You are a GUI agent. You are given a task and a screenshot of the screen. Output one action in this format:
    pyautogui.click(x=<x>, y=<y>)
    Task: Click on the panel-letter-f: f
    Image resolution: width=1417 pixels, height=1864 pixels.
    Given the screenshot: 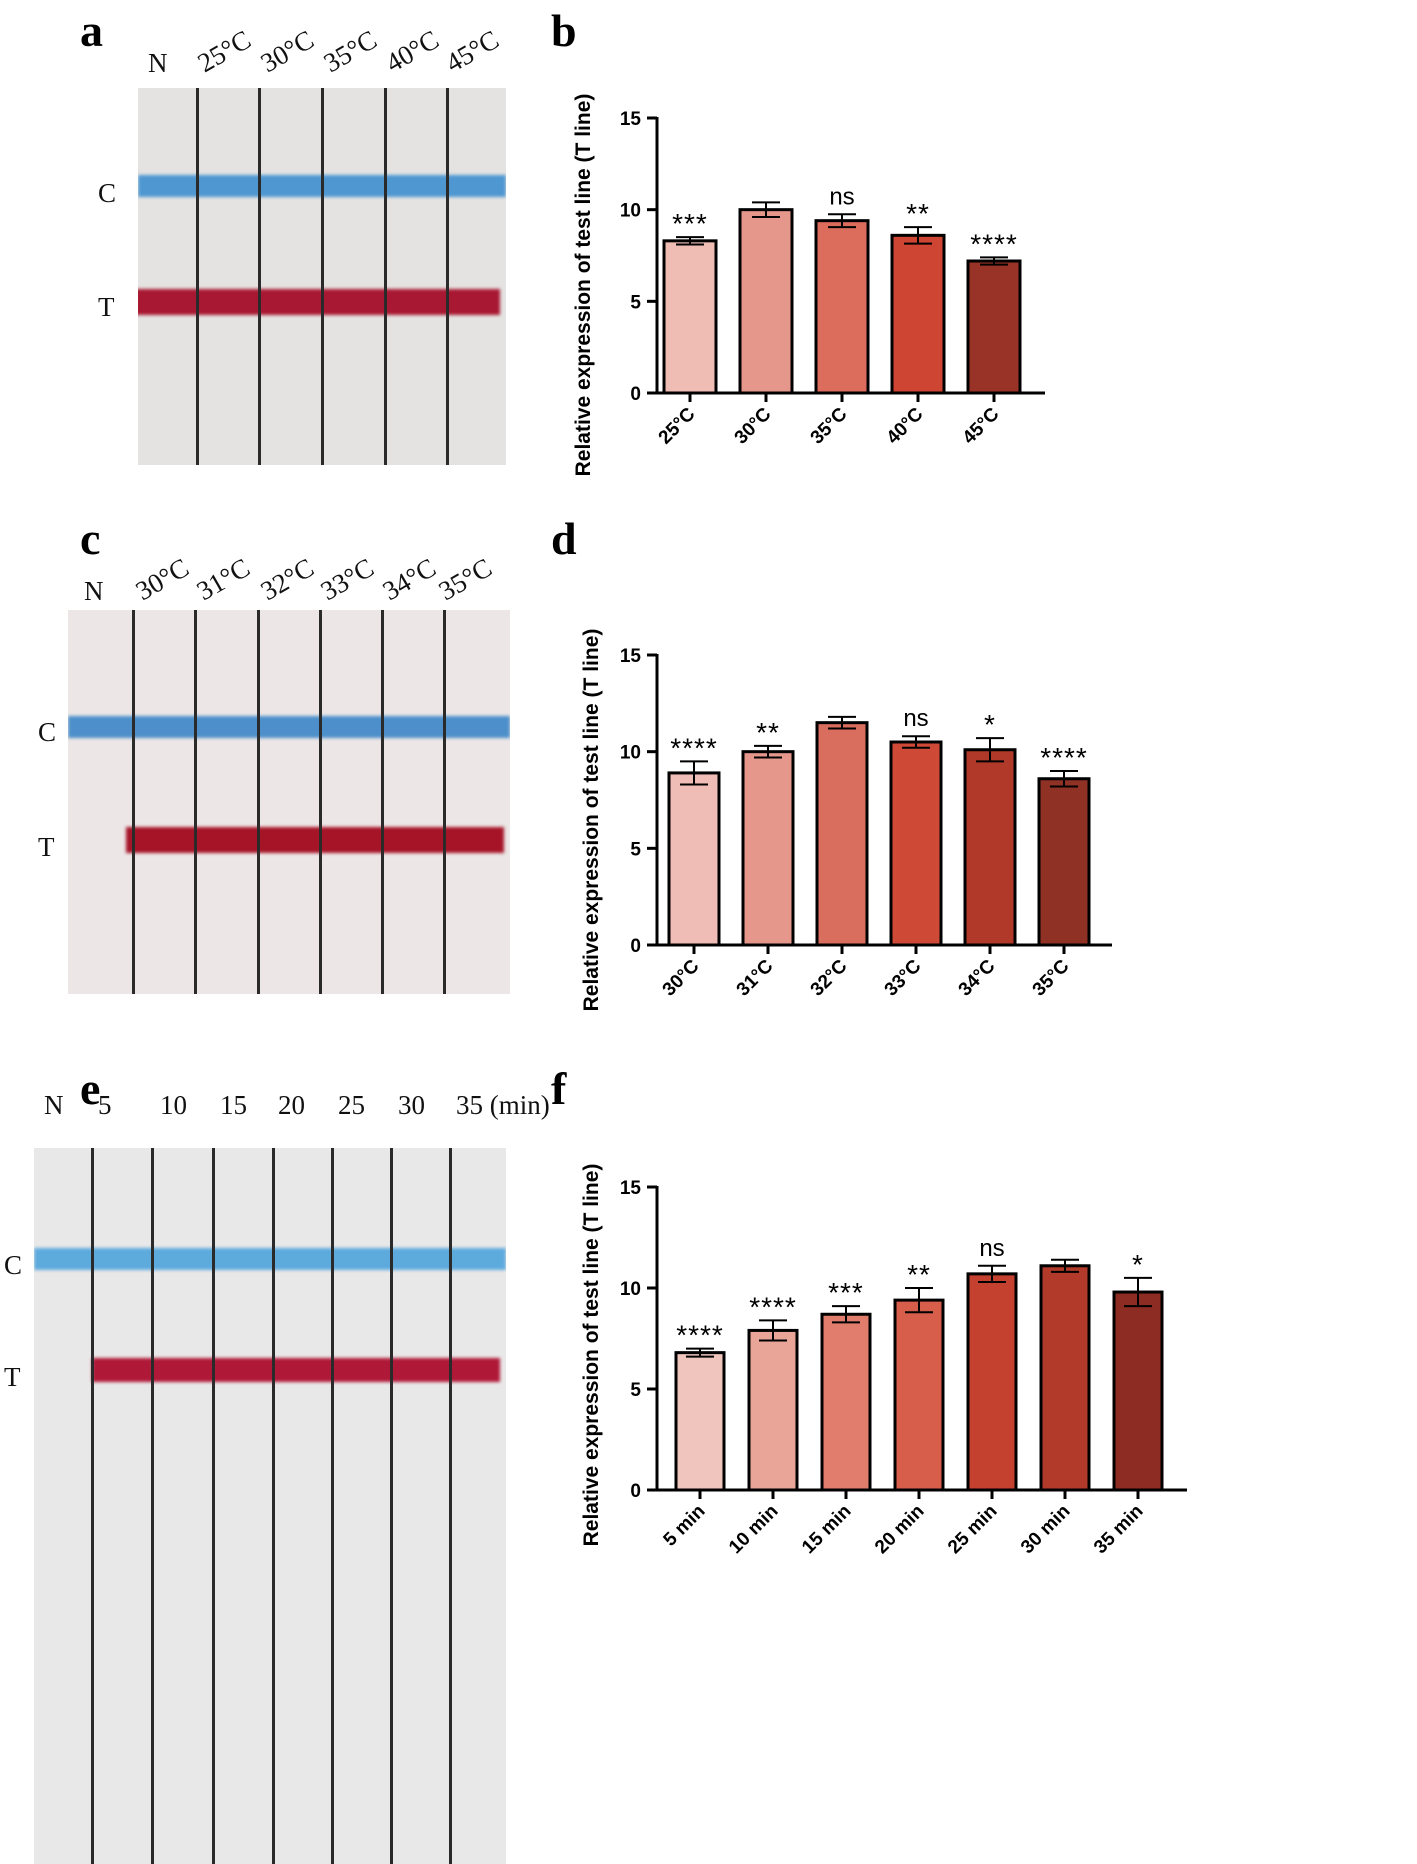 What is the action you would take?
    pyautogui.click(x=559, y=1088)
    